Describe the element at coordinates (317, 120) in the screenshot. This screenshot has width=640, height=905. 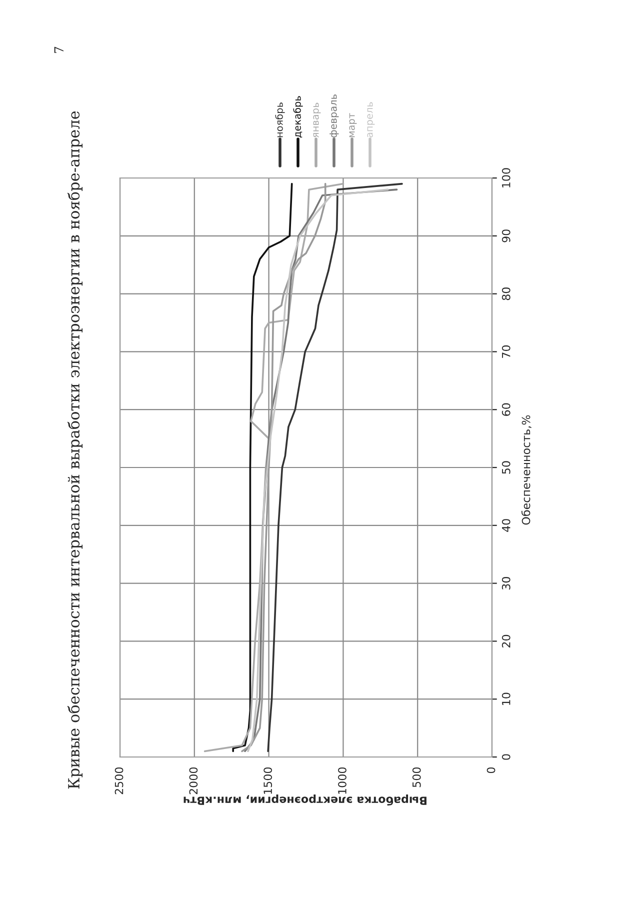
I see `text: январь` at that location.